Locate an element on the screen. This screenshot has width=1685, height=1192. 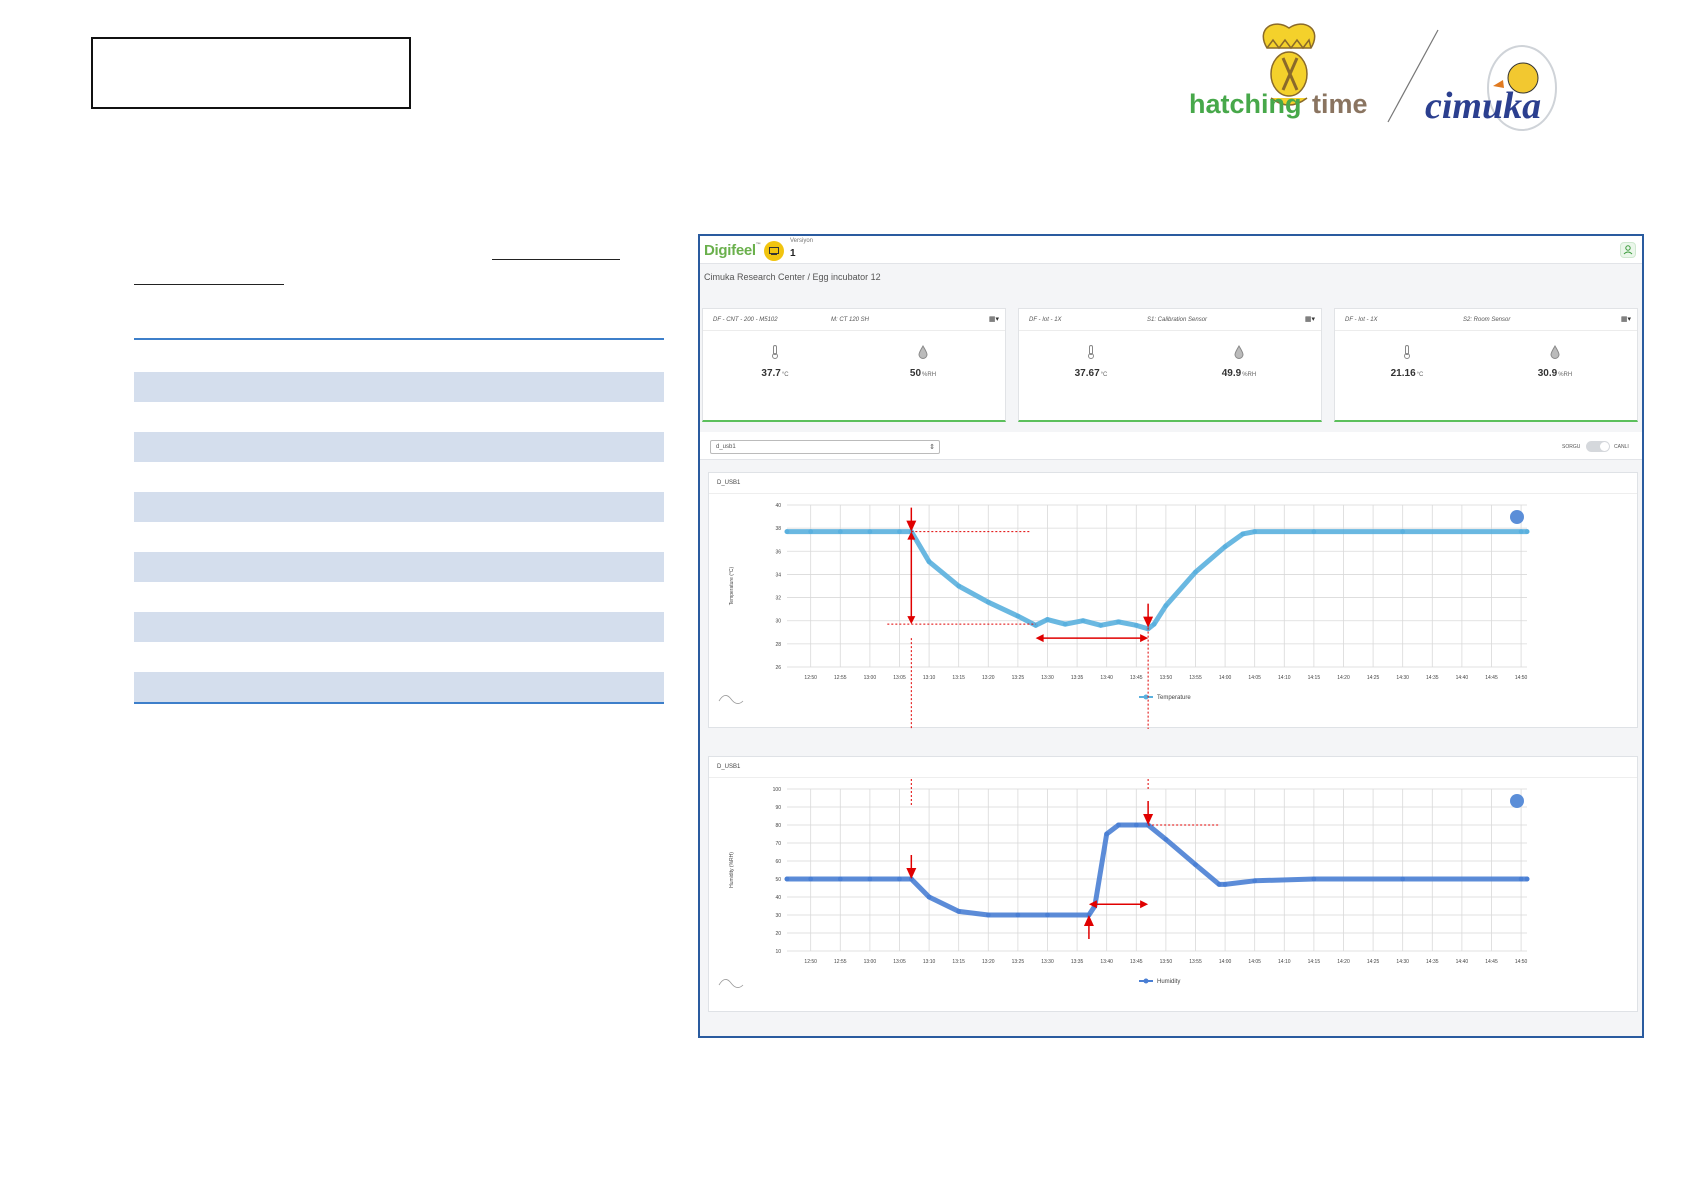
humidity-value: 50 is located at coordinates (915, 373).